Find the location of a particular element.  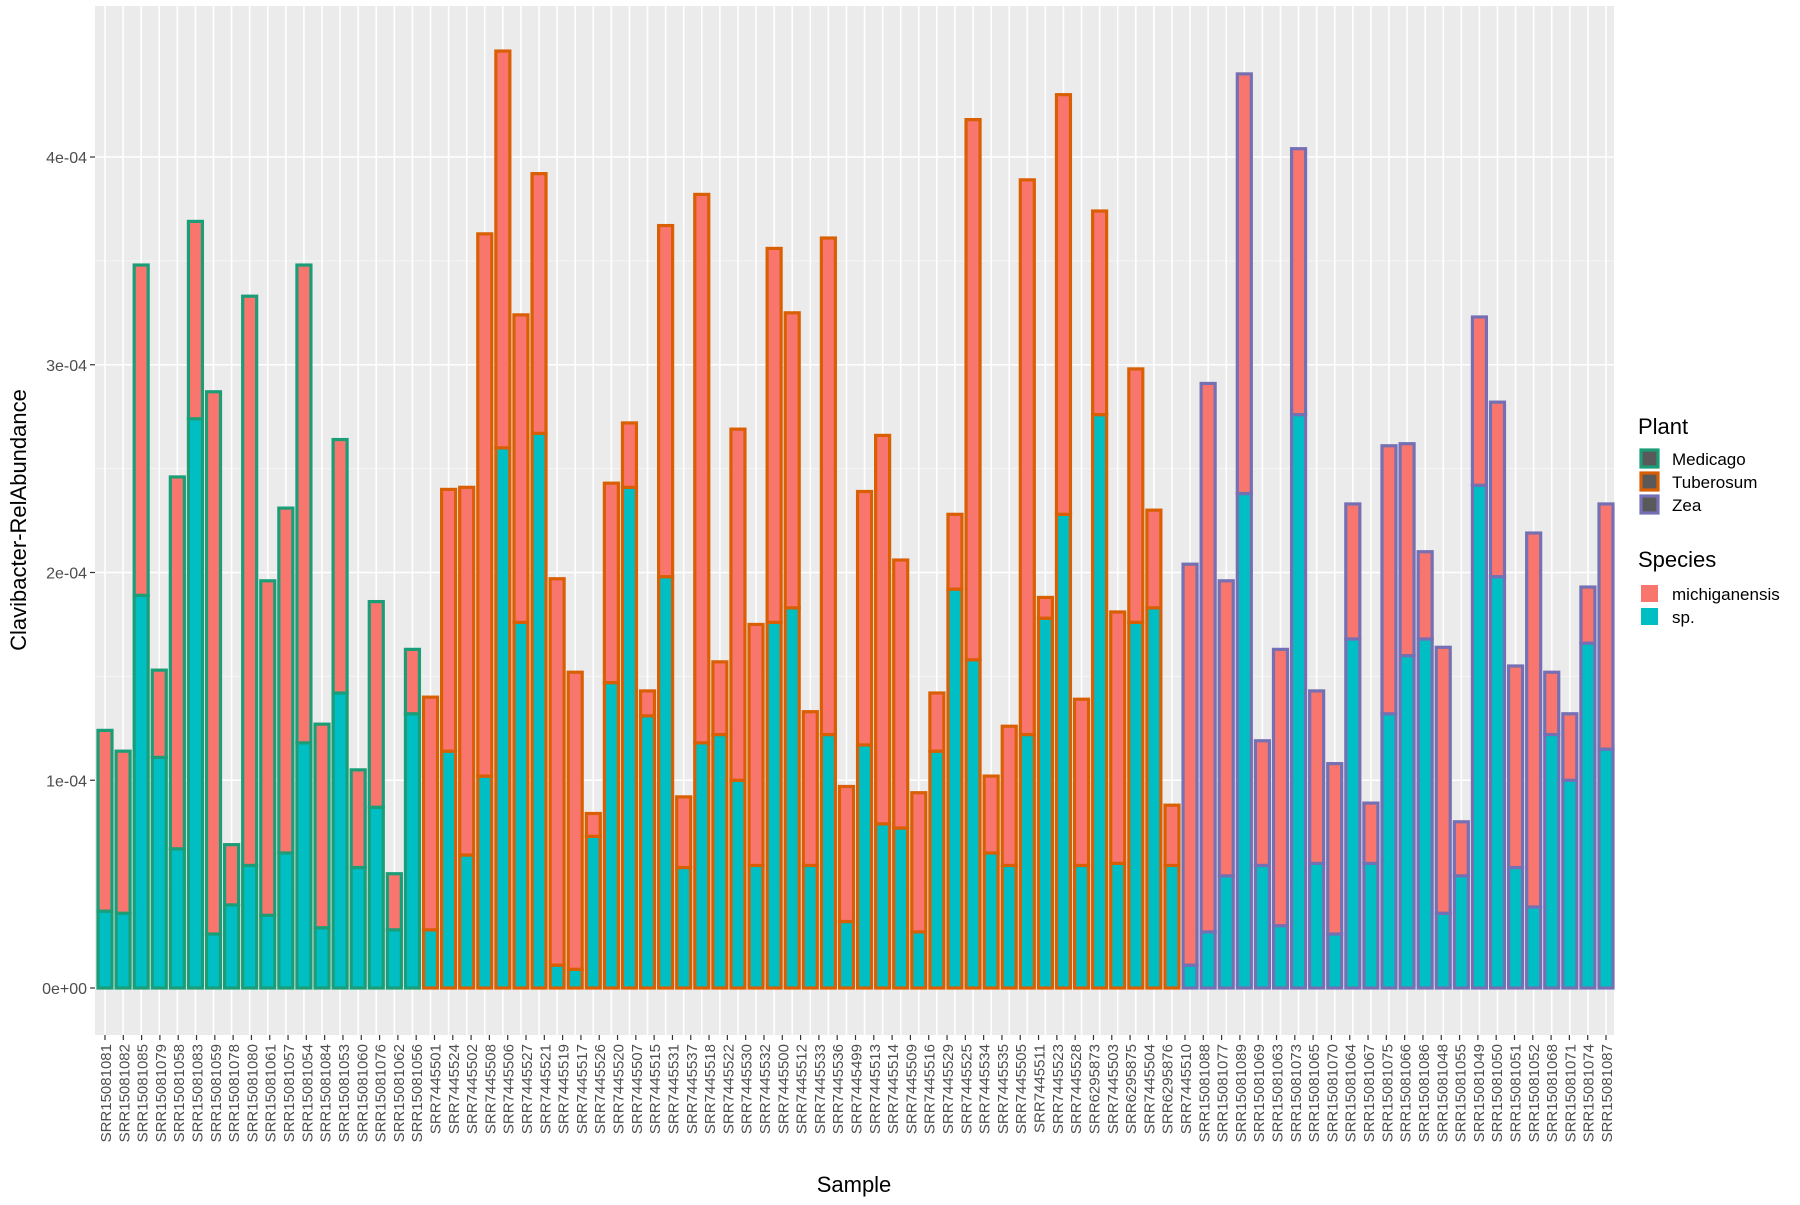

x-tick-label: SRR15081063 is located at coordinates (1278, 1093).